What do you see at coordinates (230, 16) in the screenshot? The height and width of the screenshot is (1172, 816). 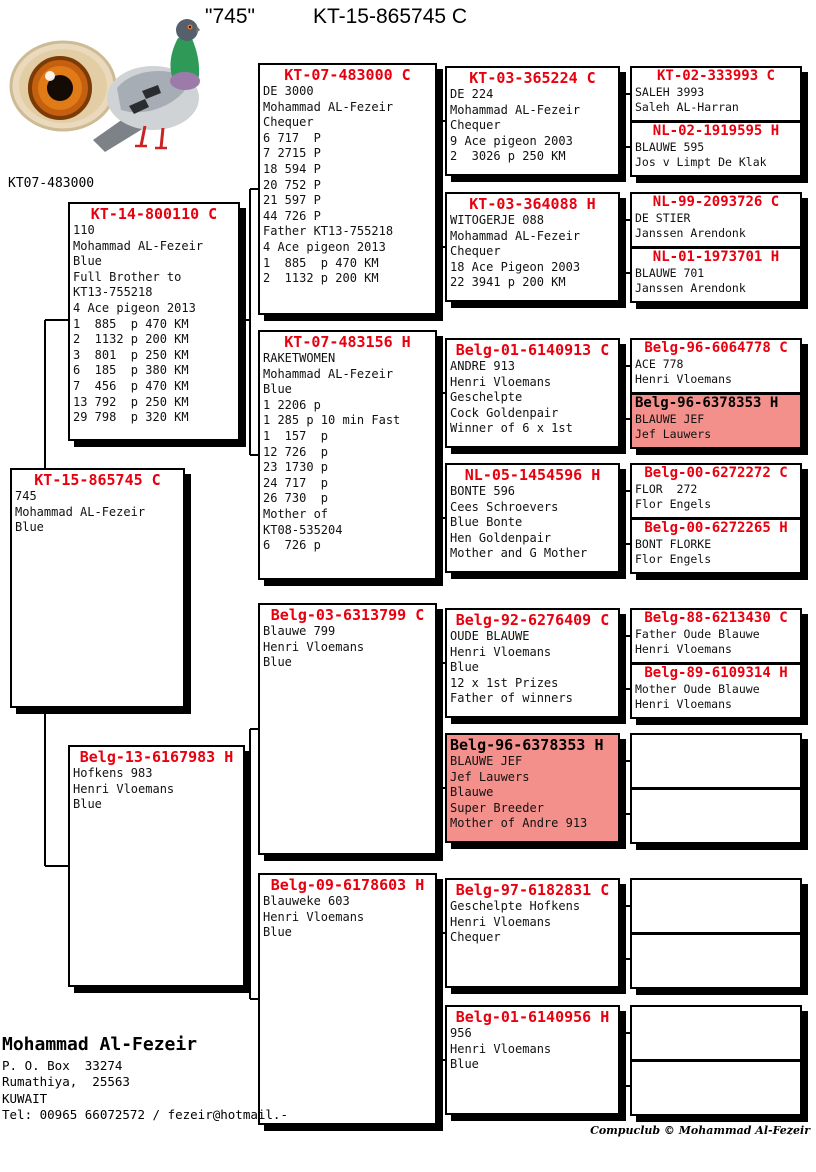 I see `pigeon-nickname: "745"` at bounding box center [230, 16].